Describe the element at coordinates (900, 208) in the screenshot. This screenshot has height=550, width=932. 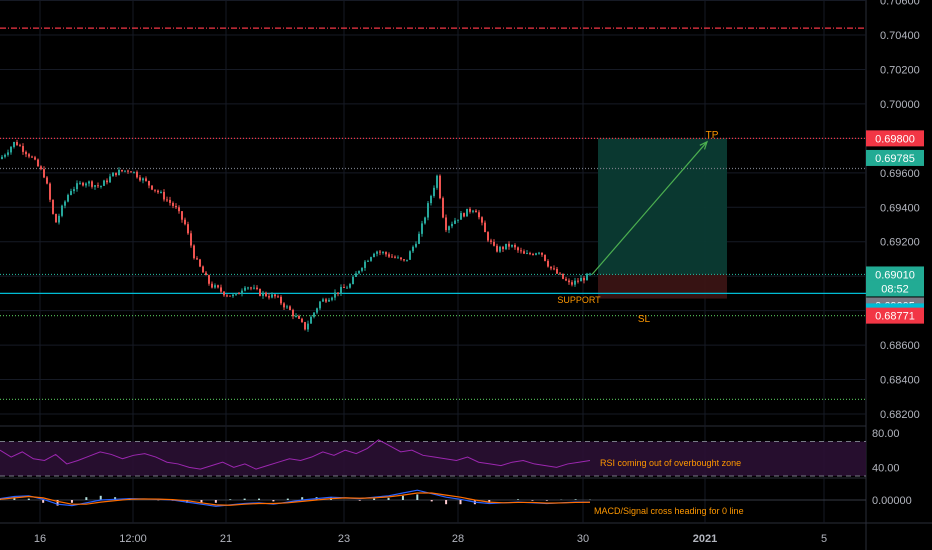
I see `price-tick-label: 0.69400` at that location.